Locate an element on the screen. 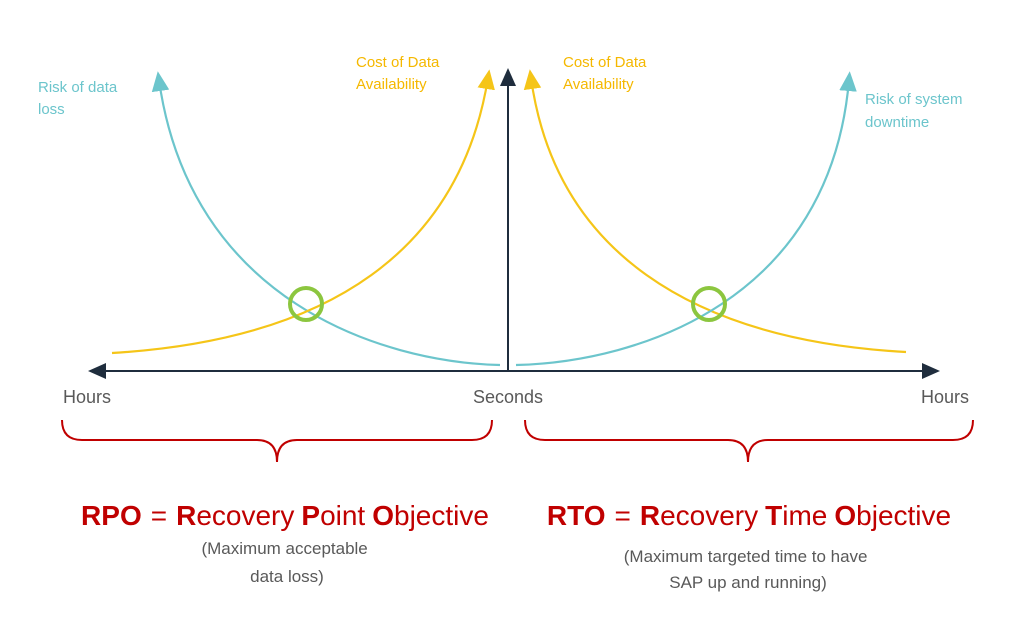  risk-label: Risk of data loss is located at coordinates (79, 98).